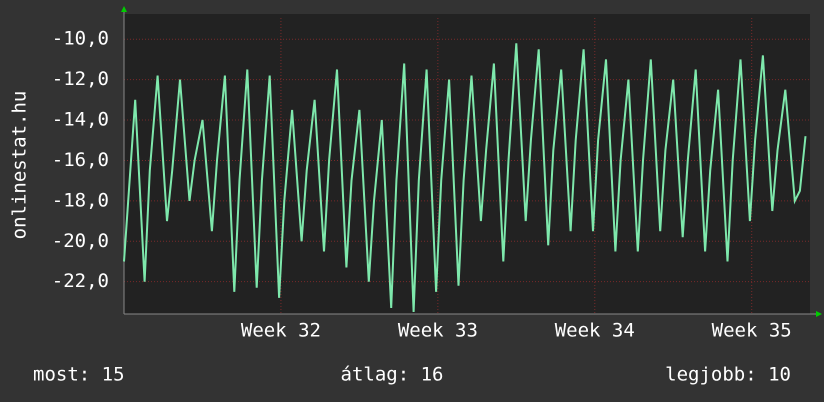 This screenshot has width=824, height=402. I want to click on y-axis-label: onlinestat.hu, so click(20, 165).